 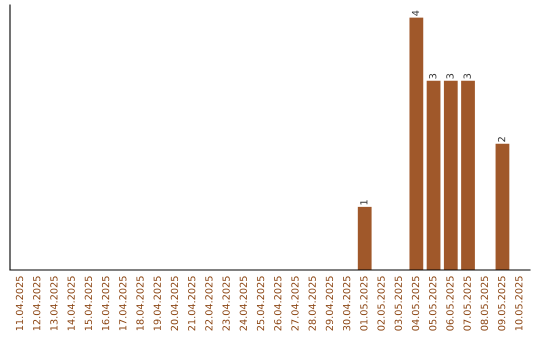 What do you see at coordinates (157, 303) in the screenshot?
I see `x-tick-label: 19.04.2025` at bounding box center [157, 303].